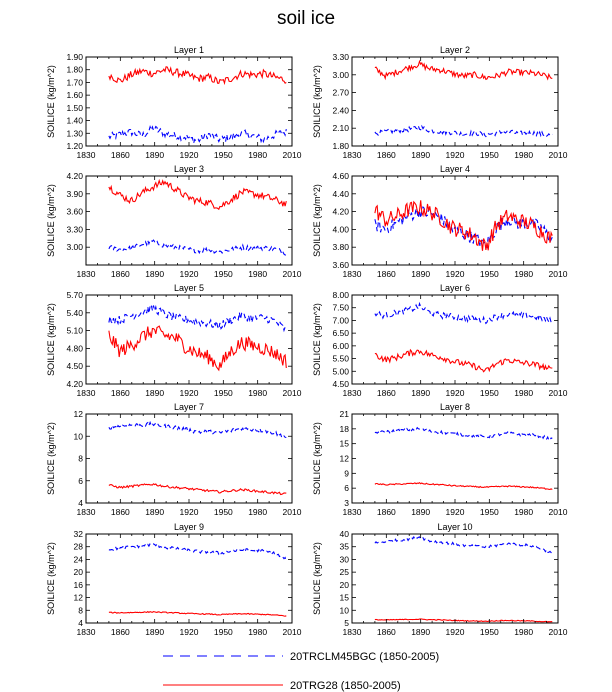  What do you see at coordinates (74, 247) in the screenshot?
I see `y-tick-label: 3.00` at bounding box center [74, 247].